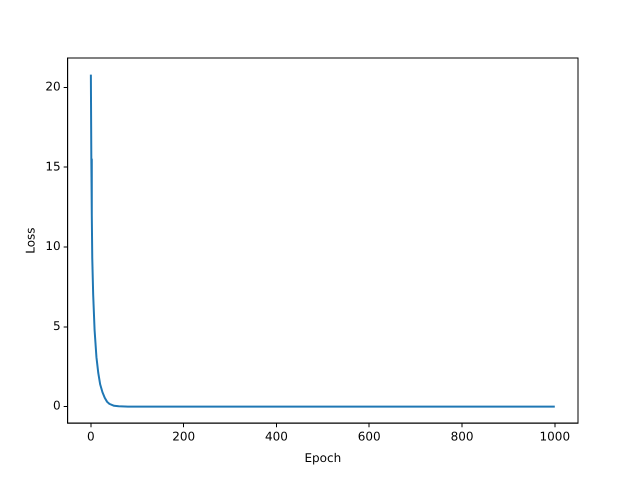 The width and height of the screenshot is (640, 480). Describe the element at coordinates (57, 405) in the screenshot. I see `y-tick-label: 0` at that location.